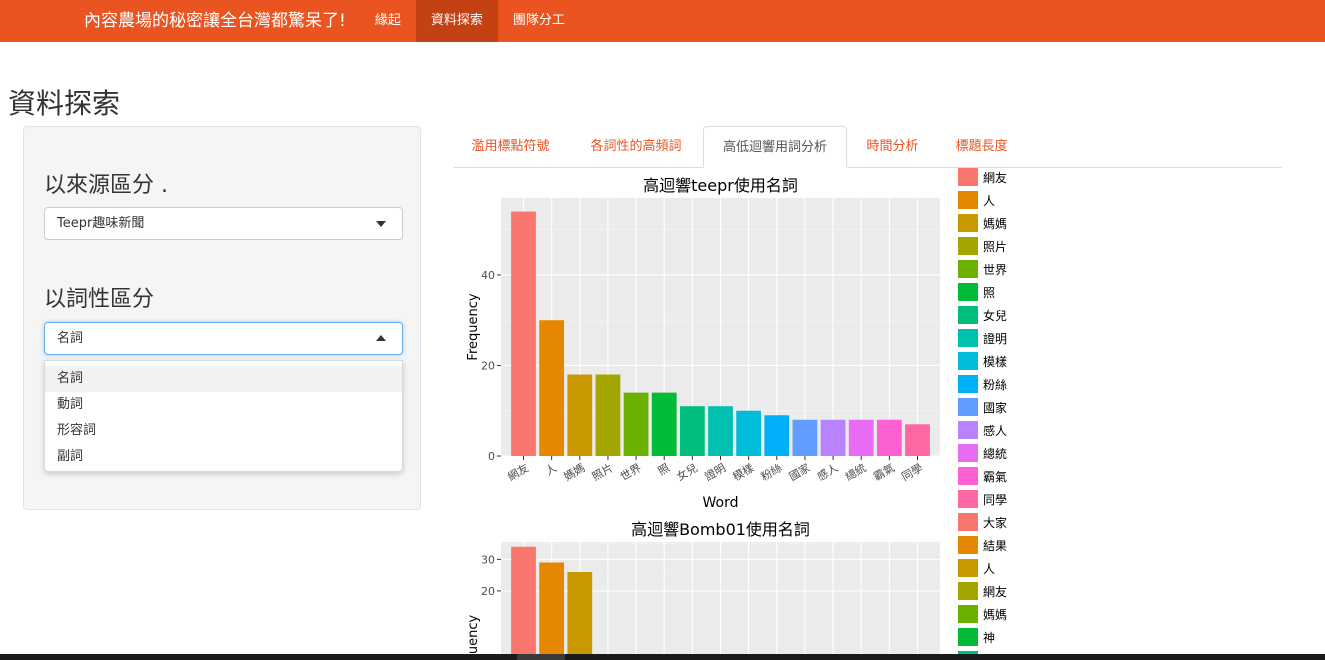 Image resolution: width=1325 pixels, height=660 pixels. Describe the element at coordinates (749, 433) in the screenshot. I see `bar-模樣` at that location.